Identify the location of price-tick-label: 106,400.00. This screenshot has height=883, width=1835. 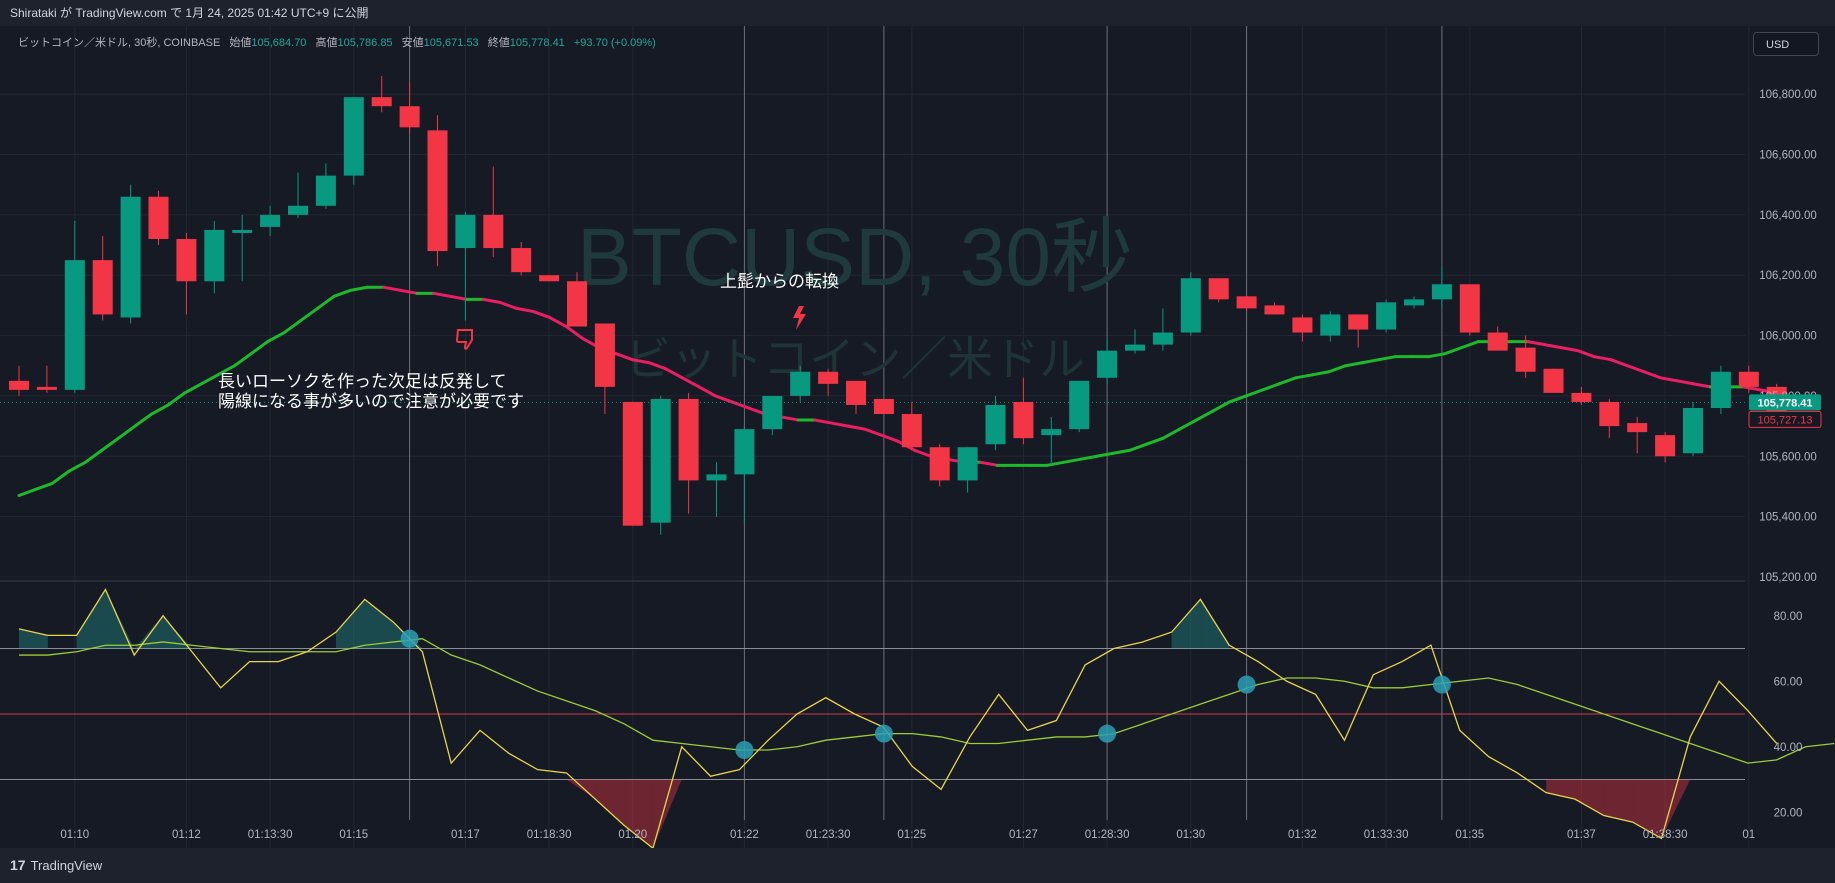
(1788, 216).